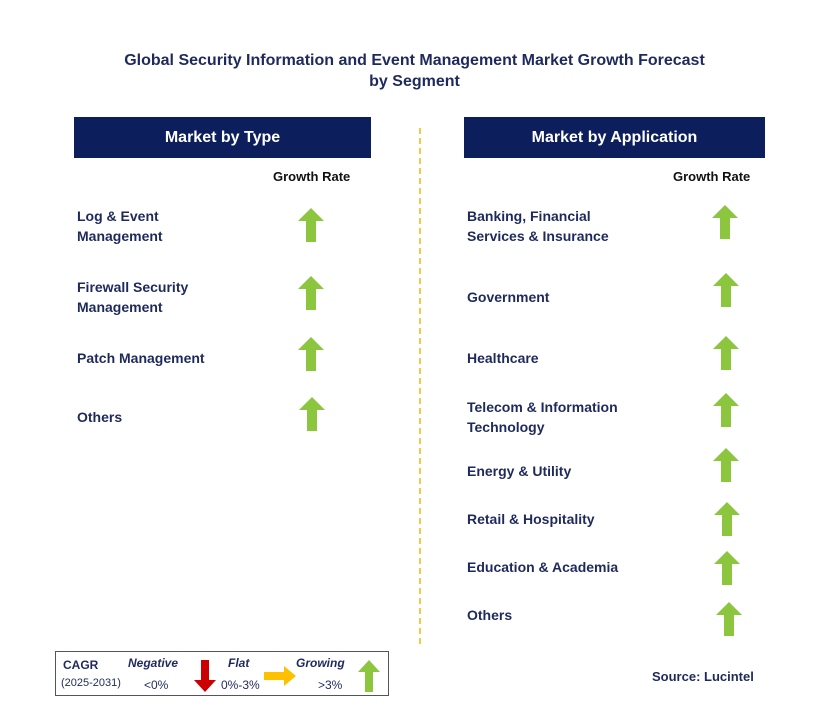 This screenshot has width=829, height=725. What do you see at coordinates (506, 427) in the screenshot?
I see `app-item-line: Technology` at bounding box center [506, 427].